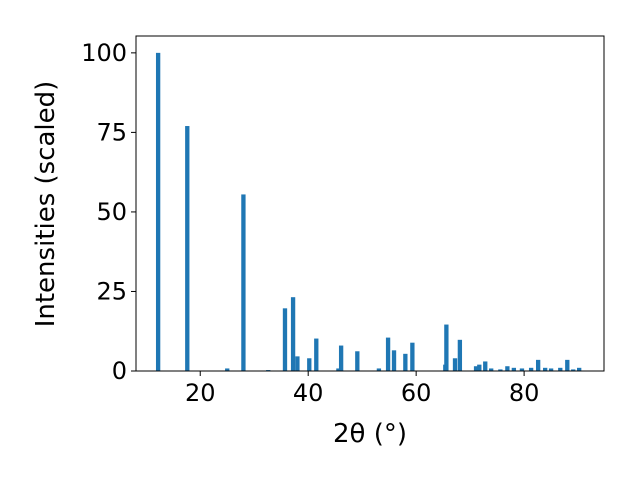  I want to click on x-axis-label: 2θ (°), so click(370, 434).